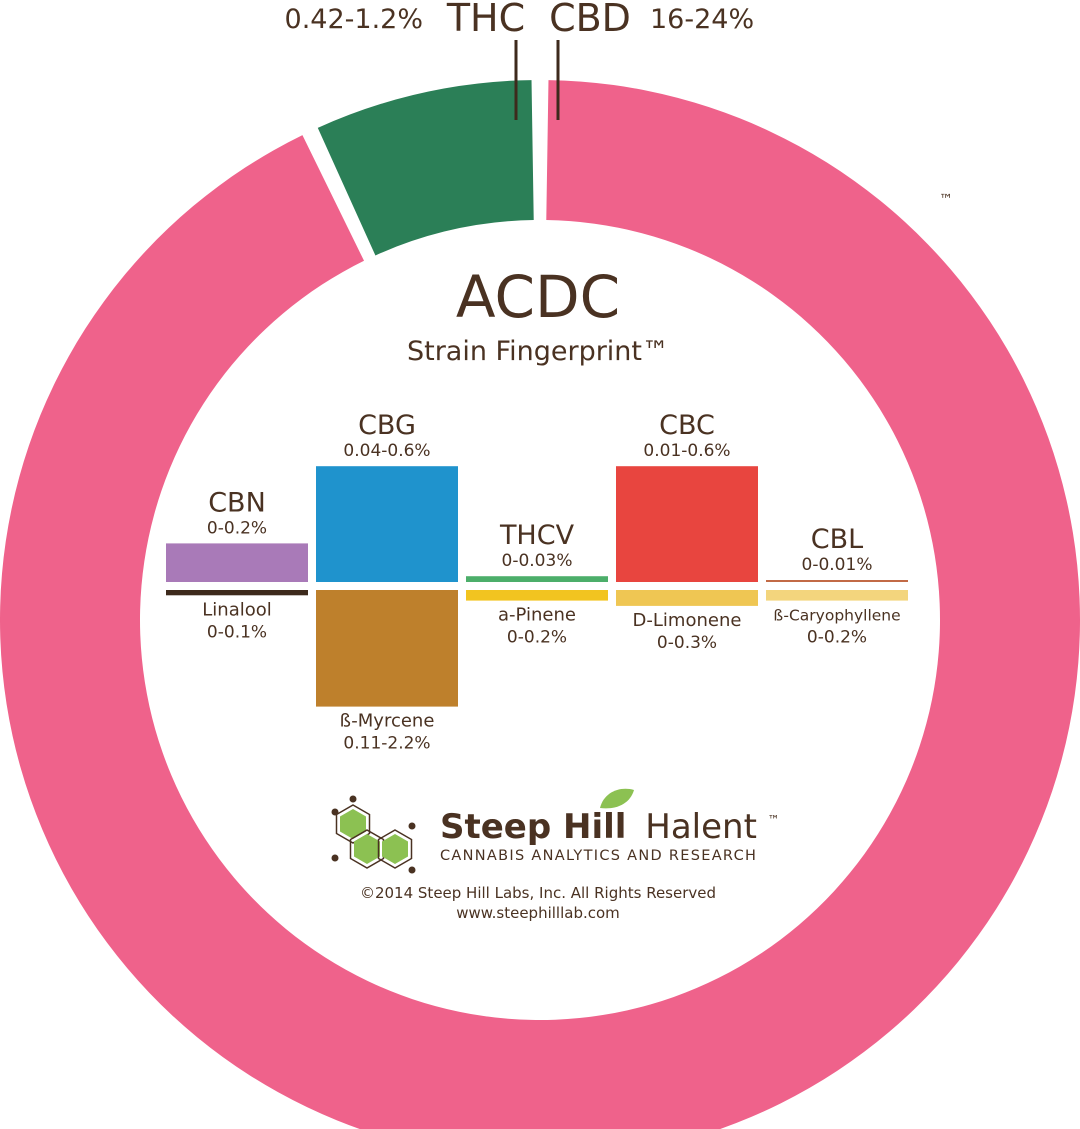 This screenshot has height=1129, width=1080. I want to click on strain-title: ACDC, so click(538, 297).